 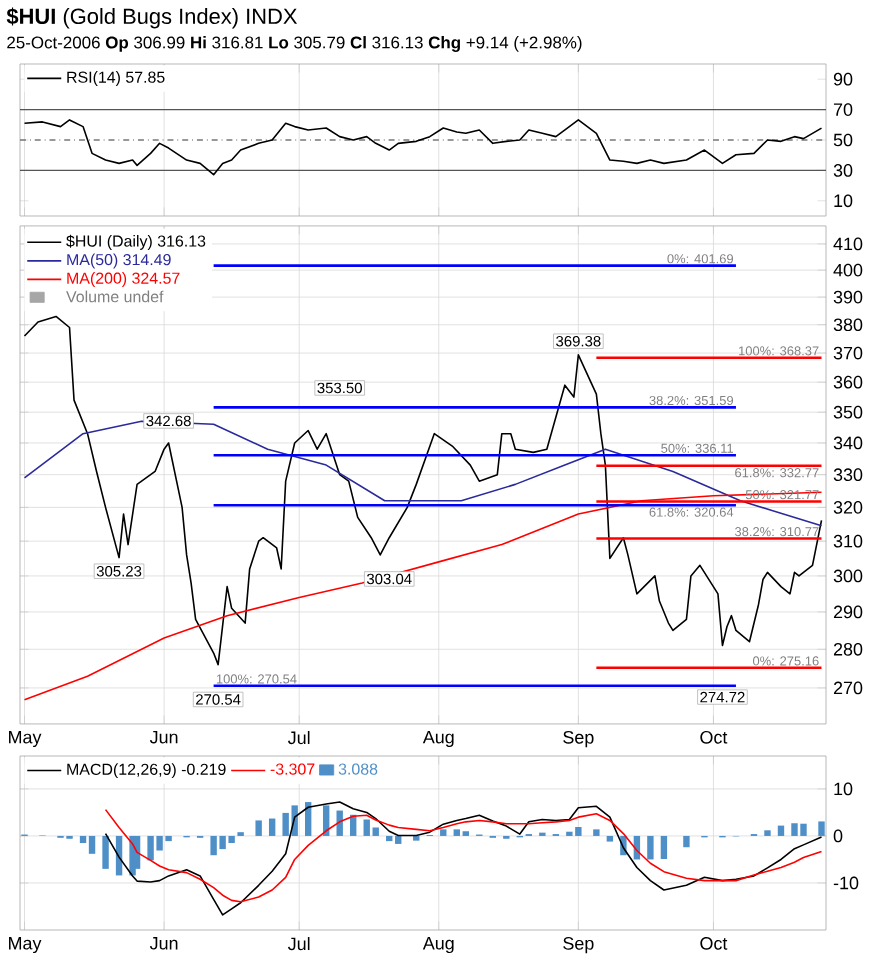 I want to click on y-tick-label: 410, so click(x=848, y=244).